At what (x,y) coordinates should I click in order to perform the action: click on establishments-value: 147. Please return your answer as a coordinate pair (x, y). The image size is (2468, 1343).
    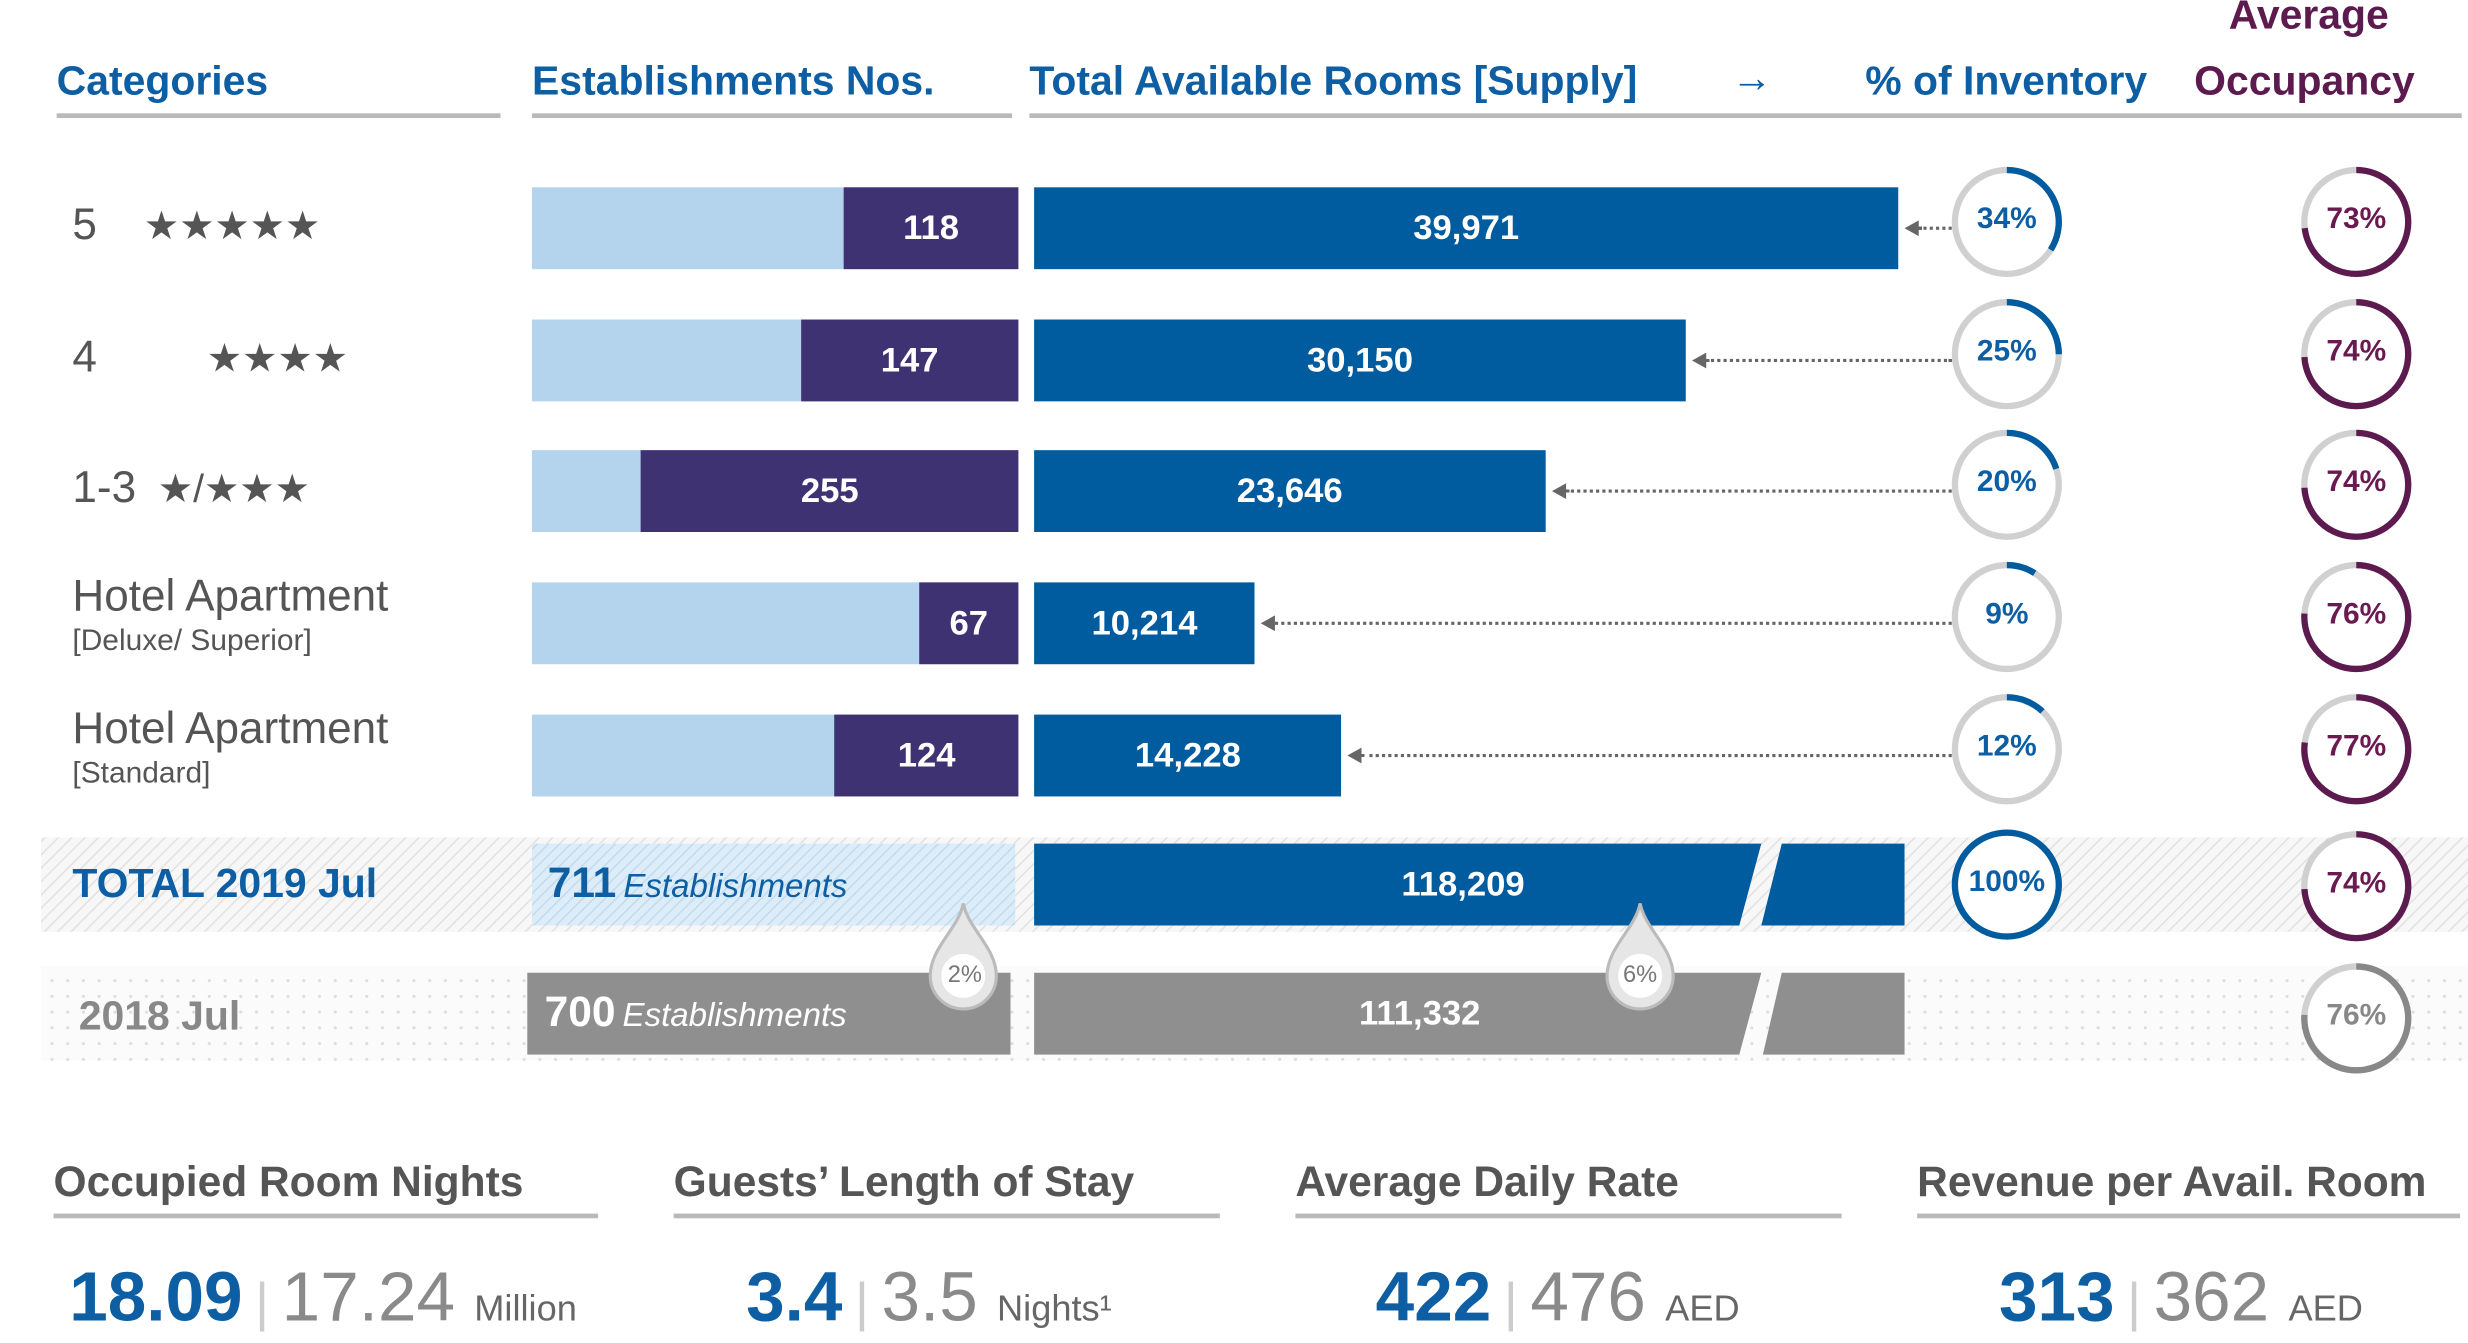
    Looking at the image, I should click on (909, 359).